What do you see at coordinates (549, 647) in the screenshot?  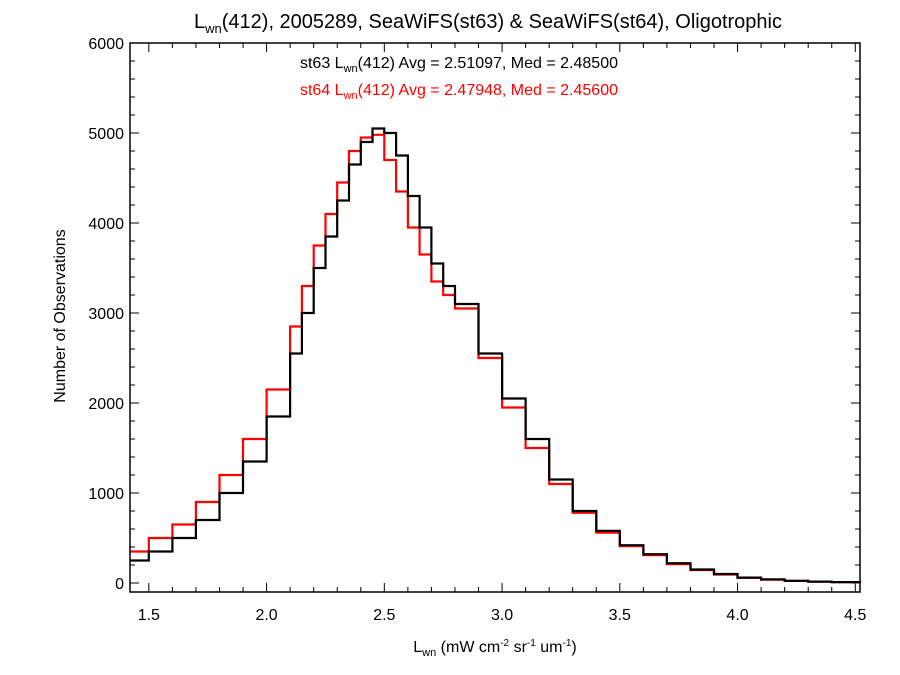 I see `x-axis-label-part3: um` at bounding box center [549, 647].